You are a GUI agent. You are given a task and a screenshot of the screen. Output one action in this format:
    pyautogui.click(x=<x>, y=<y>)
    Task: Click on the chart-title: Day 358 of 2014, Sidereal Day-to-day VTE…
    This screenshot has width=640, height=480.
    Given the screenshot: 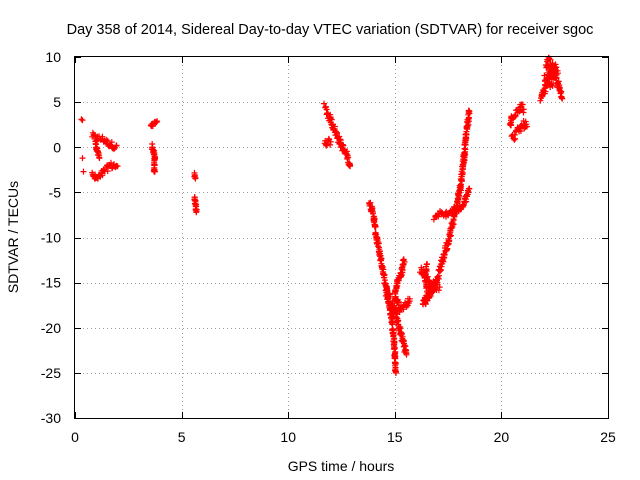 What is the action you would take?
    pyautogui.click(x=330, y=30)
    